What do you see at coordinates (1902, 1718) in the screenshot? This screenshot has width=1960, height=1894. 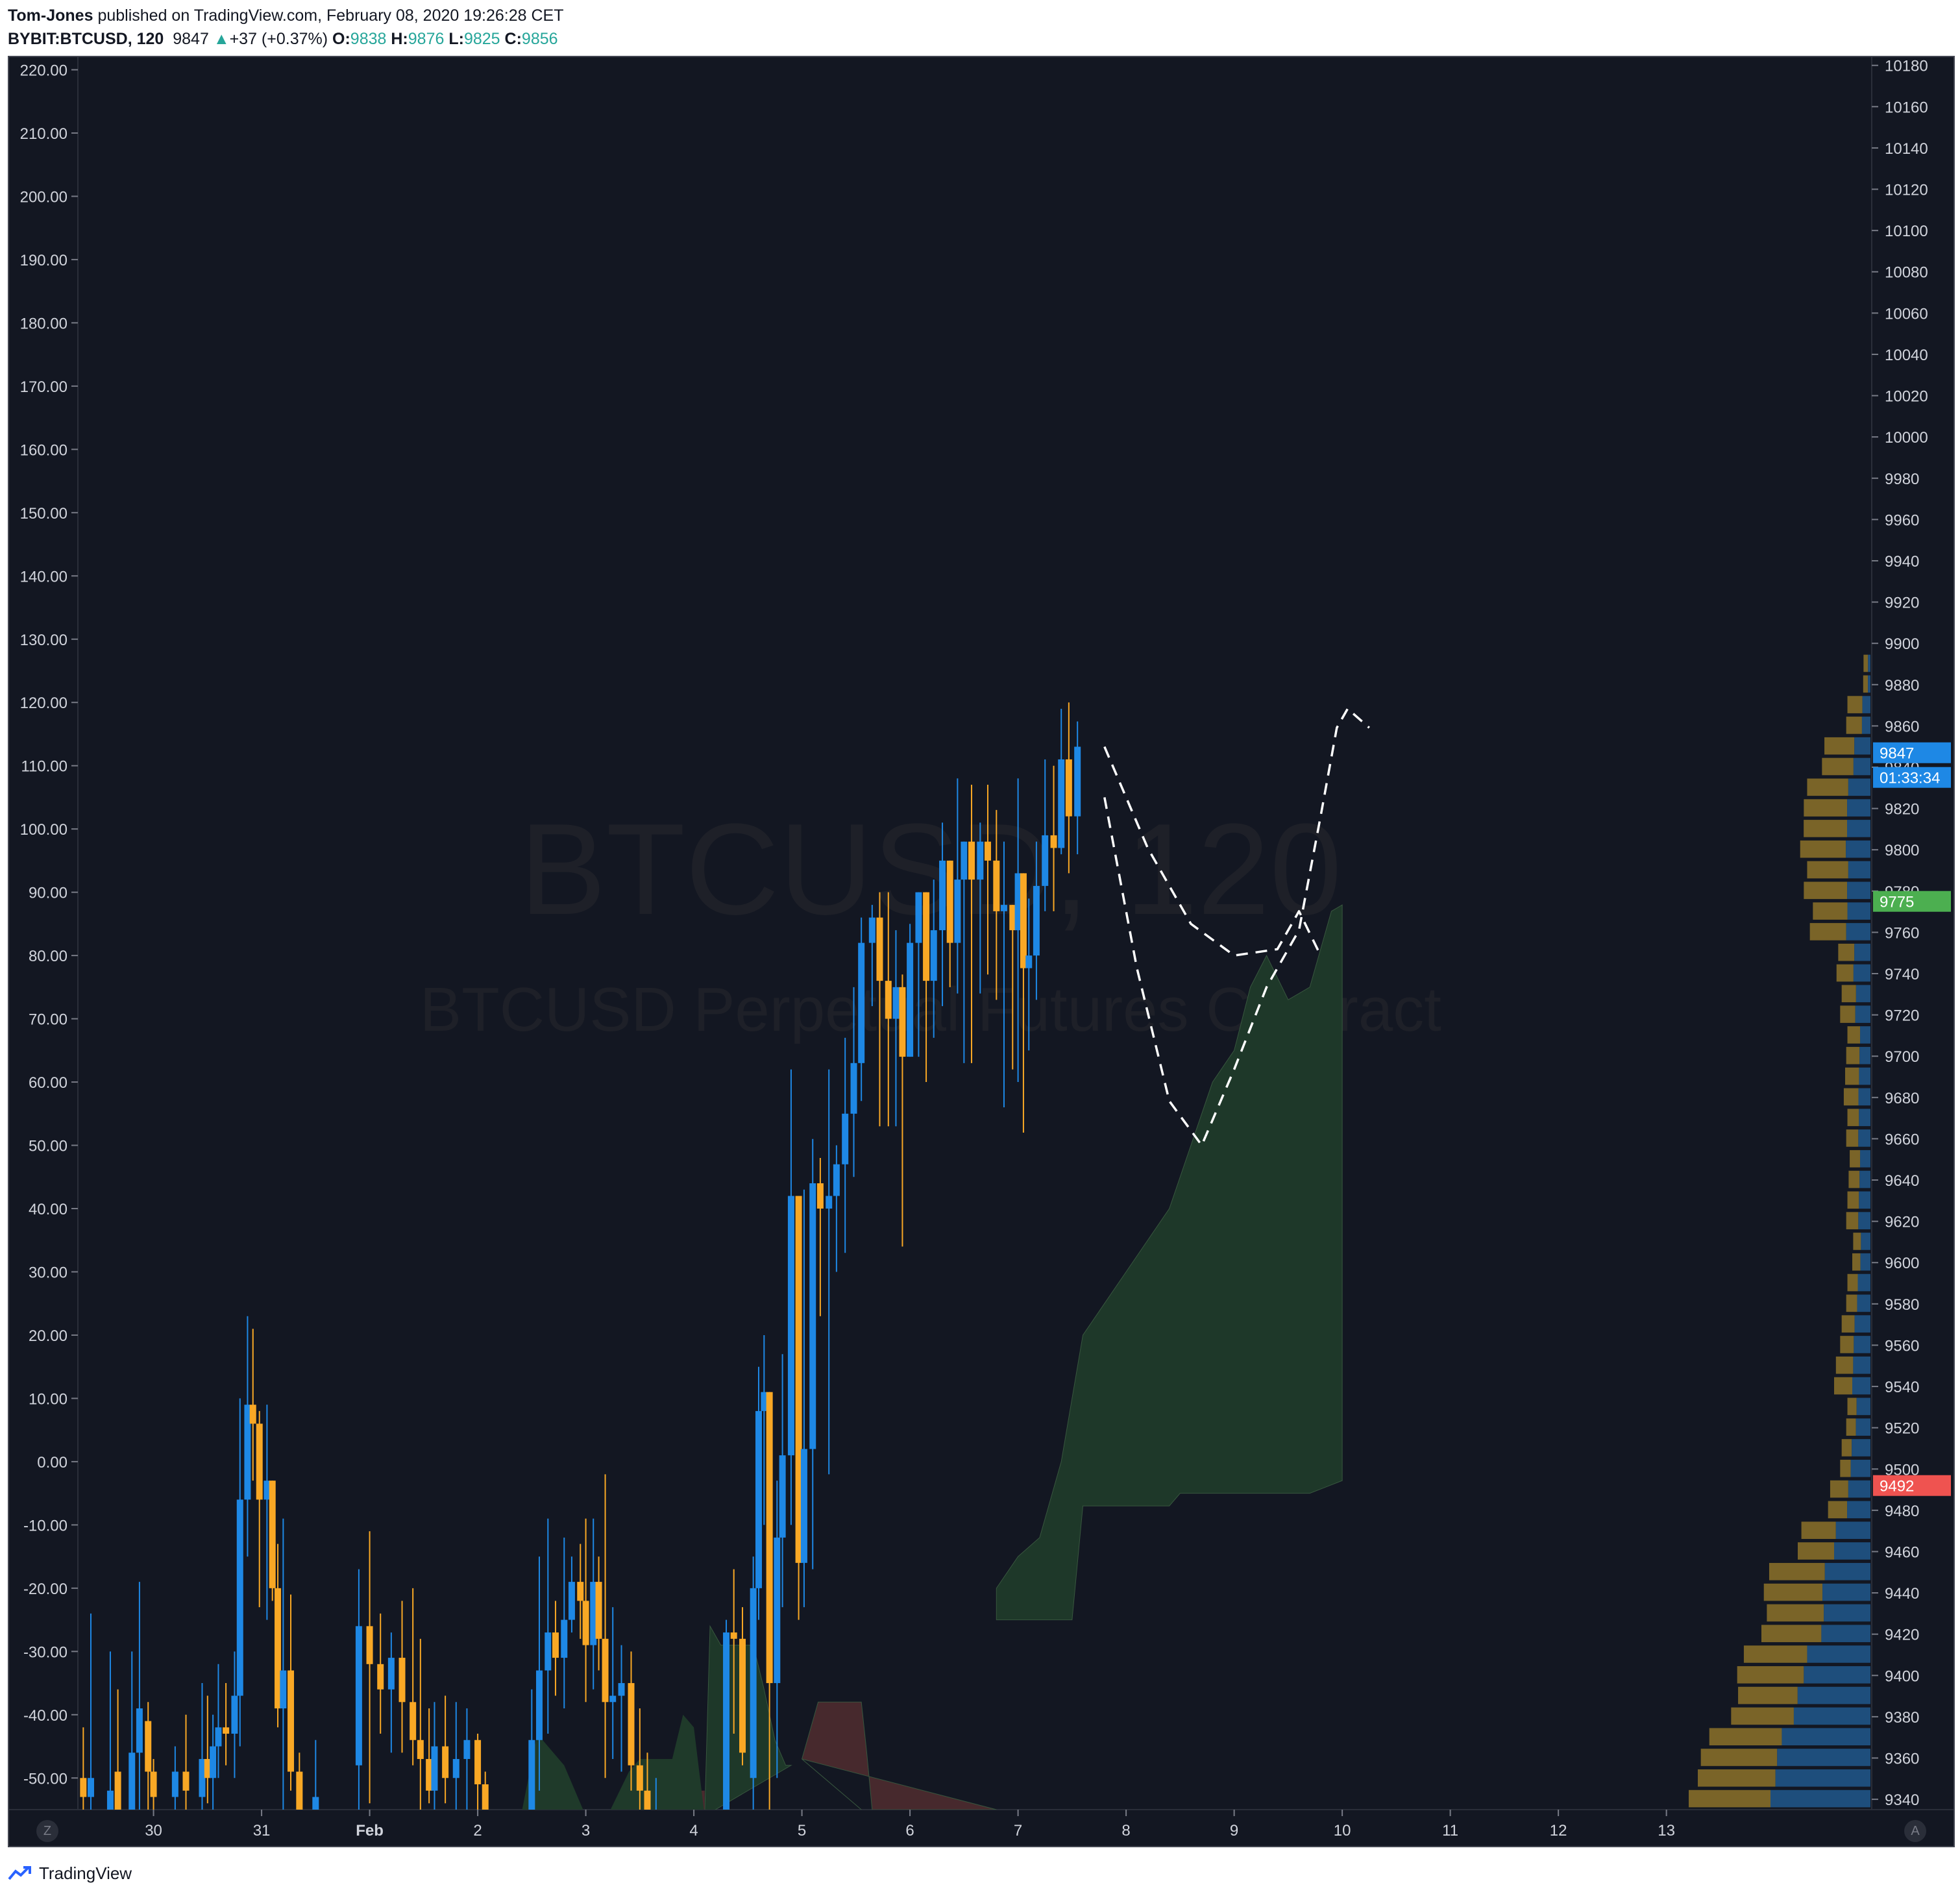 I see `right-axis-label: 9380` at bounding box center [1902, 1718].